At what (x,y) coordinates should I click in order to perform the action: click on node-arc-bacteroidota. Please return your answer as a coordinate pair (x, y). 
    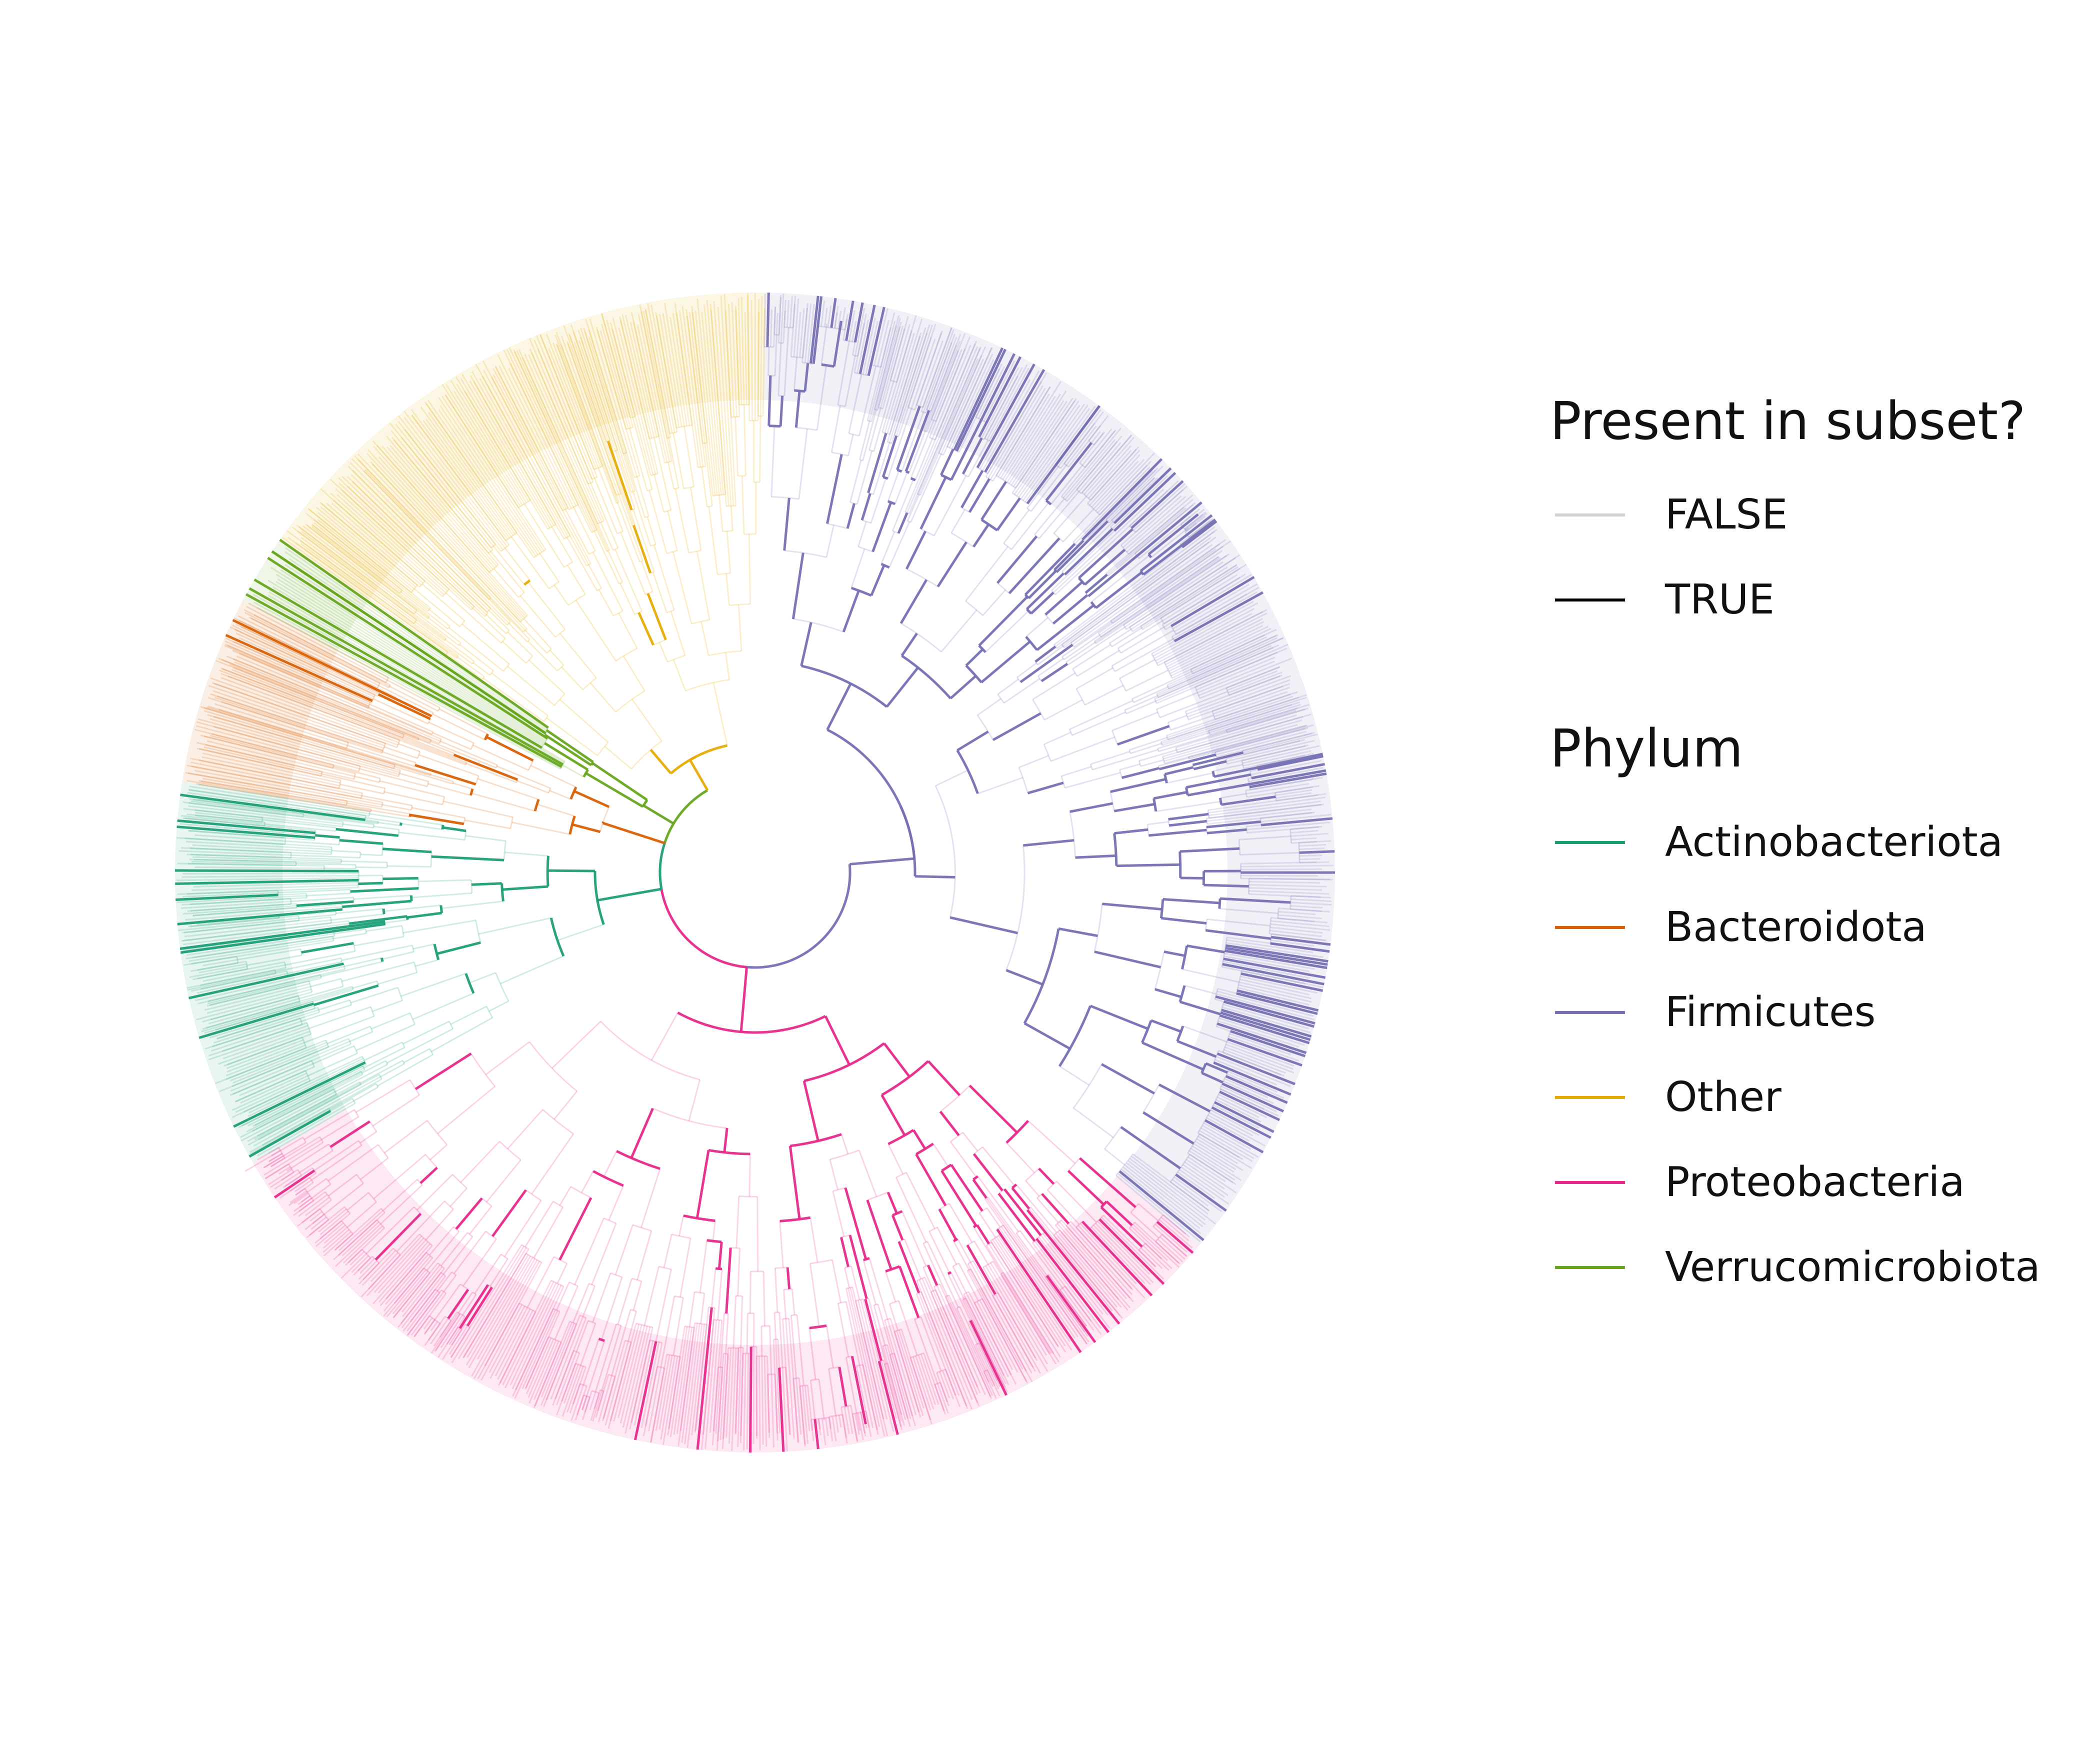
    Looking at the image, I should click on (477, 780).